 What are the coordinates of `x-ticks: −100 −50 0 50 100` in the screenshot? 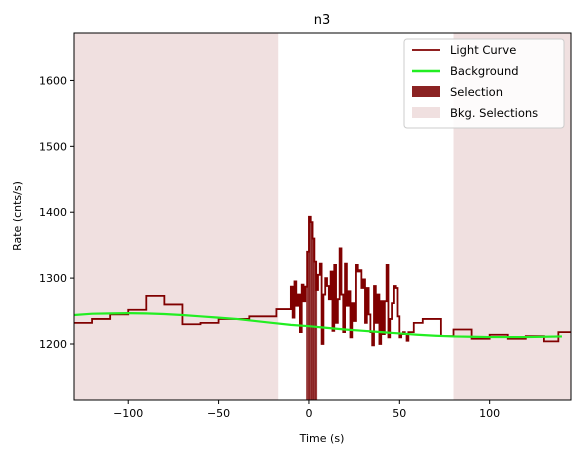 It's located at (306, 410).